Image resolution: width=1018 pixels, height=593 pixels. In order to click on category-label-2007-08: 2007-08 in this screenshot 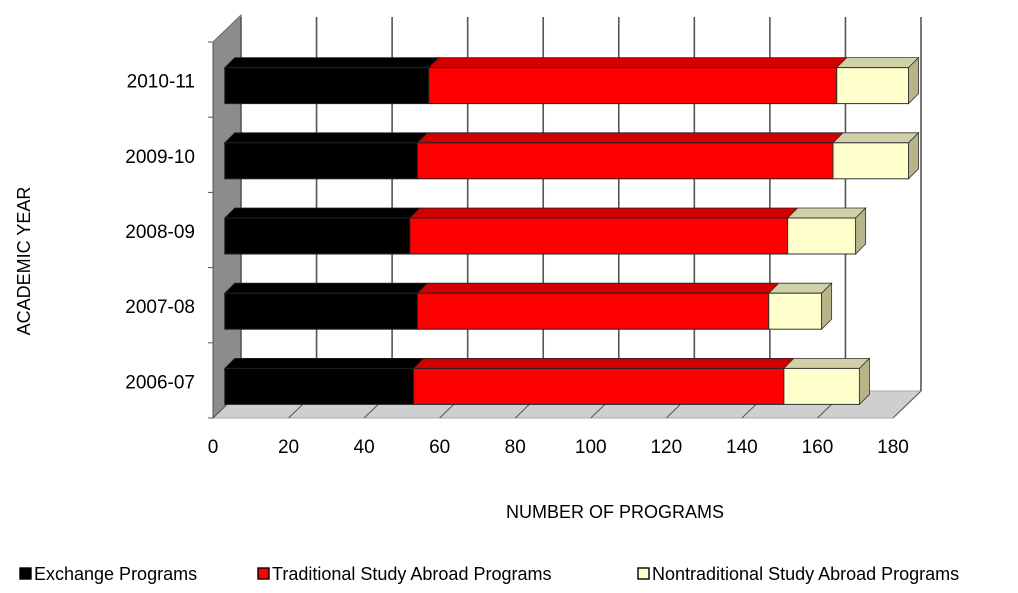, I will do `click(160, 307)`.